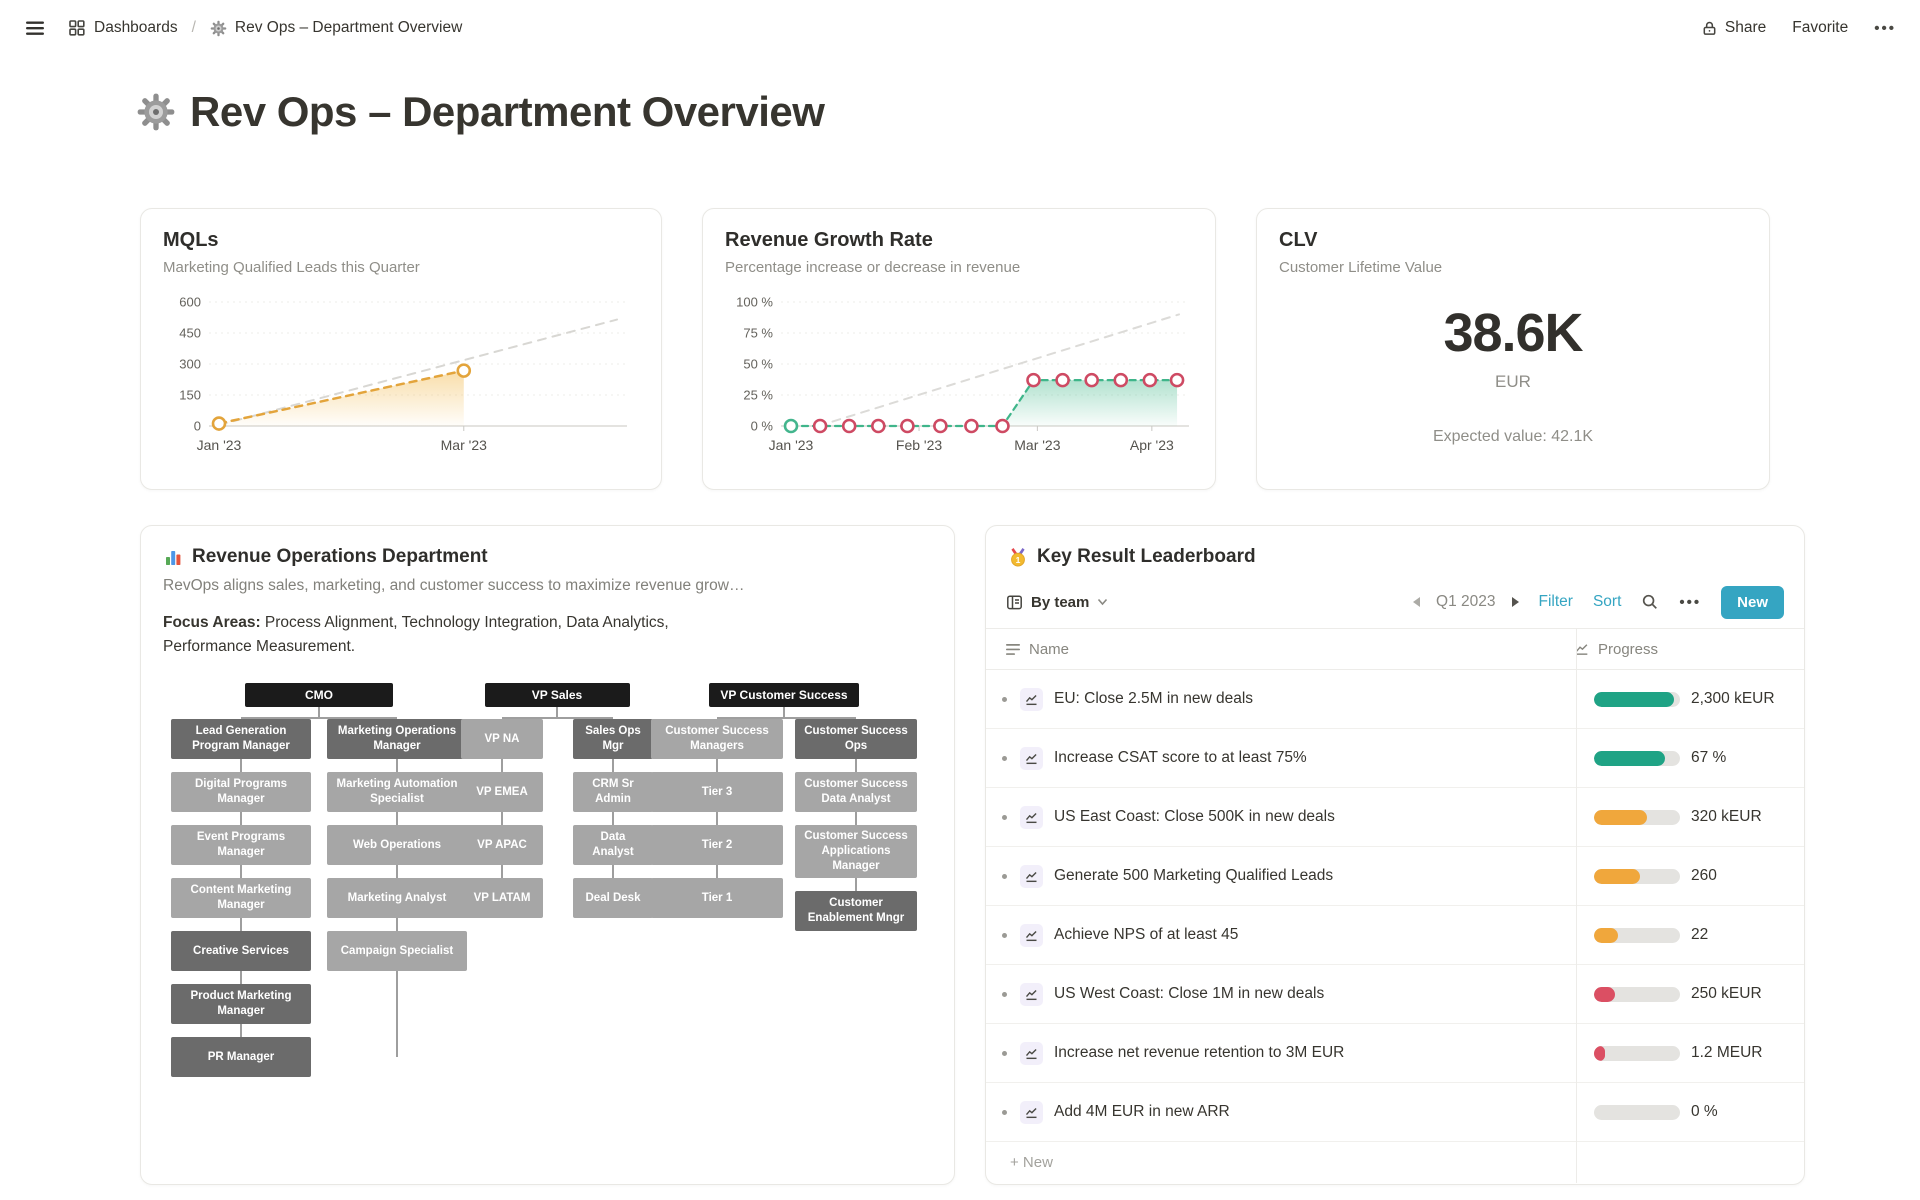 This screenshot has height=1200, width=1920. What do you see at coordinates (1727, 1052) in the screenshot?
I see `progress-value: 1.2 MEUR` at bounding box center [1727, 1052].